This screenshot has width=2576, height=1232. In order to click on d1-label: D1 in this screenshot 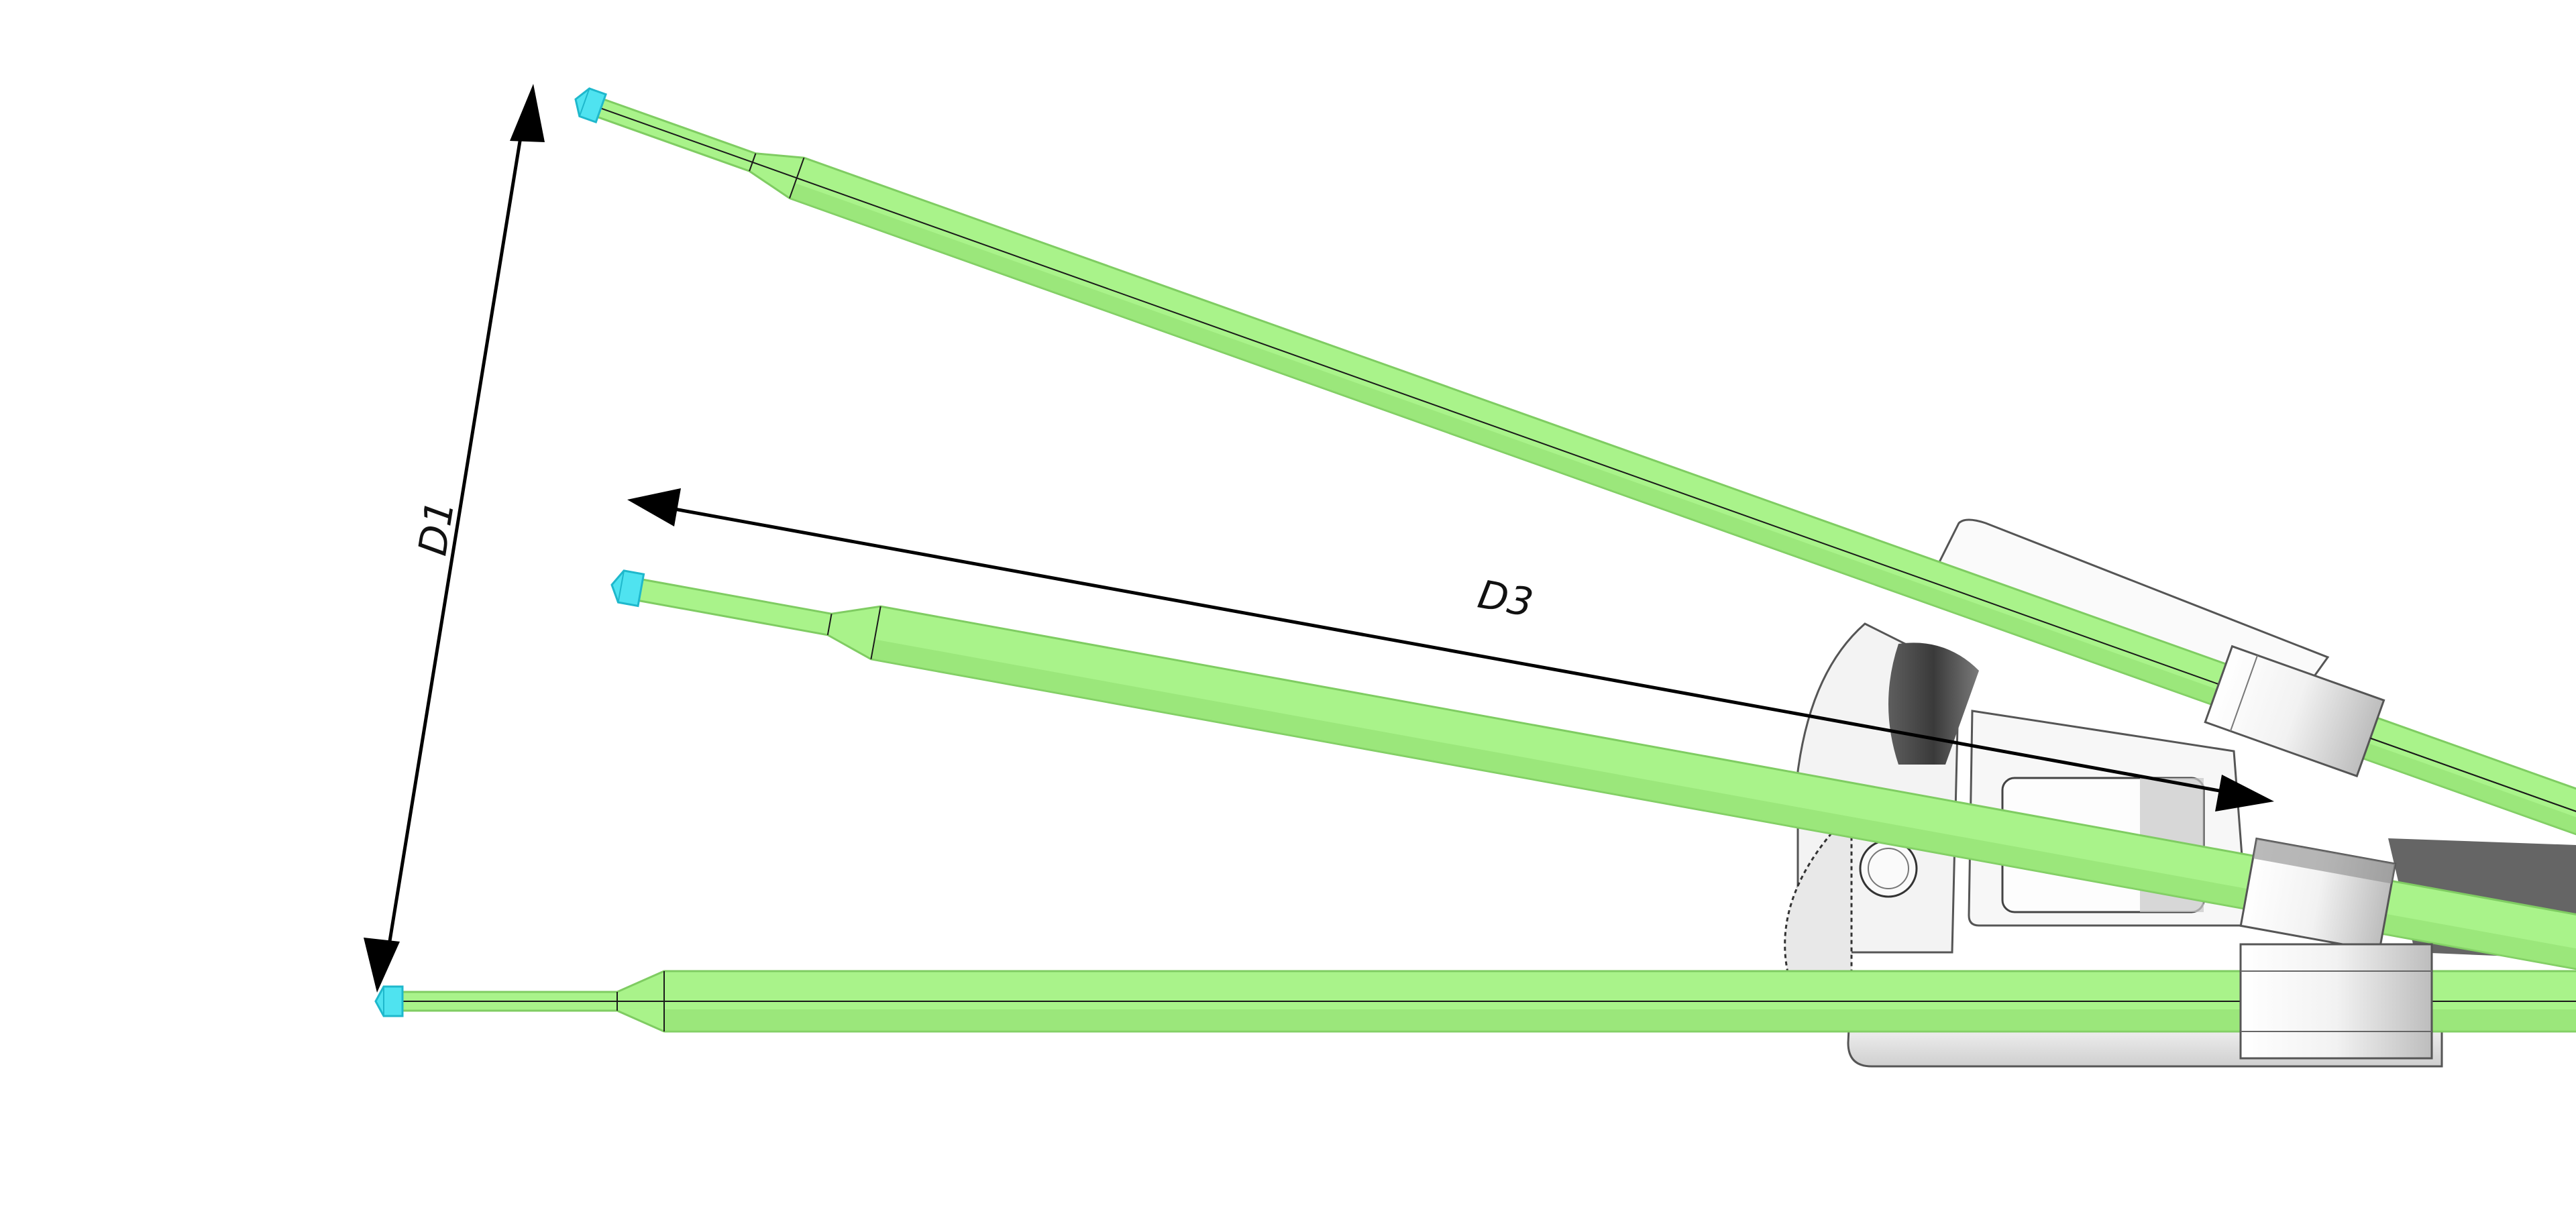, I will do `click(436, 528)`.